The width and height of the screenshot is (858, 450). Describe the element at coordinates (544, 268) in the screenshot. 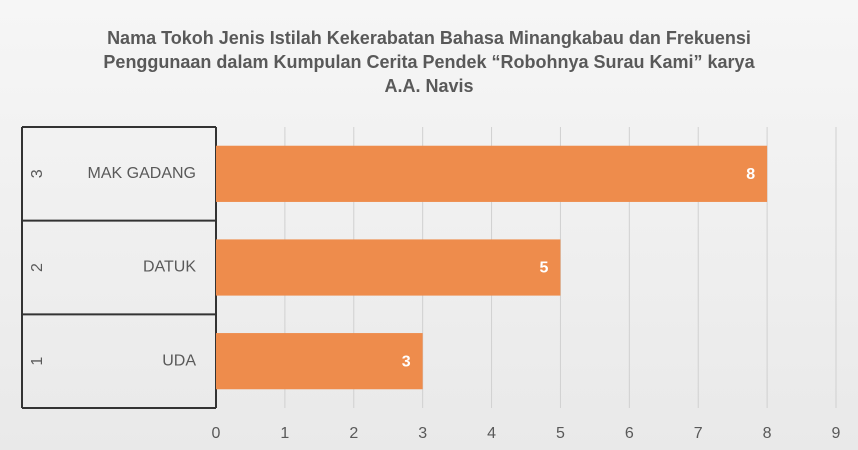

I see `data-label: 5` at that location.